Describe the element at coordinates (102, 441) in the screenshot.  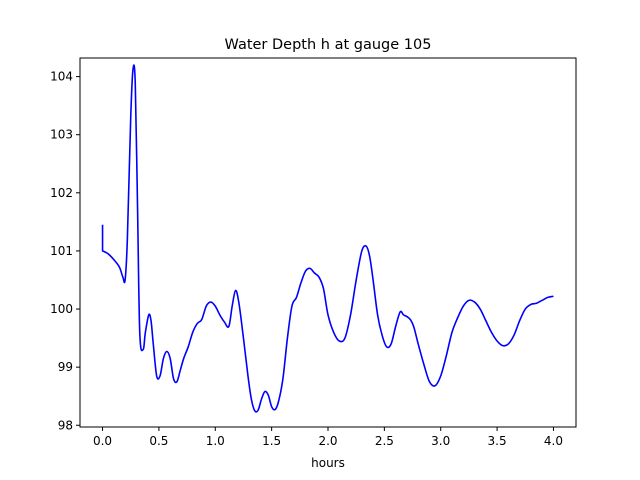
I see `x-tick-label: 0.0` at that location.